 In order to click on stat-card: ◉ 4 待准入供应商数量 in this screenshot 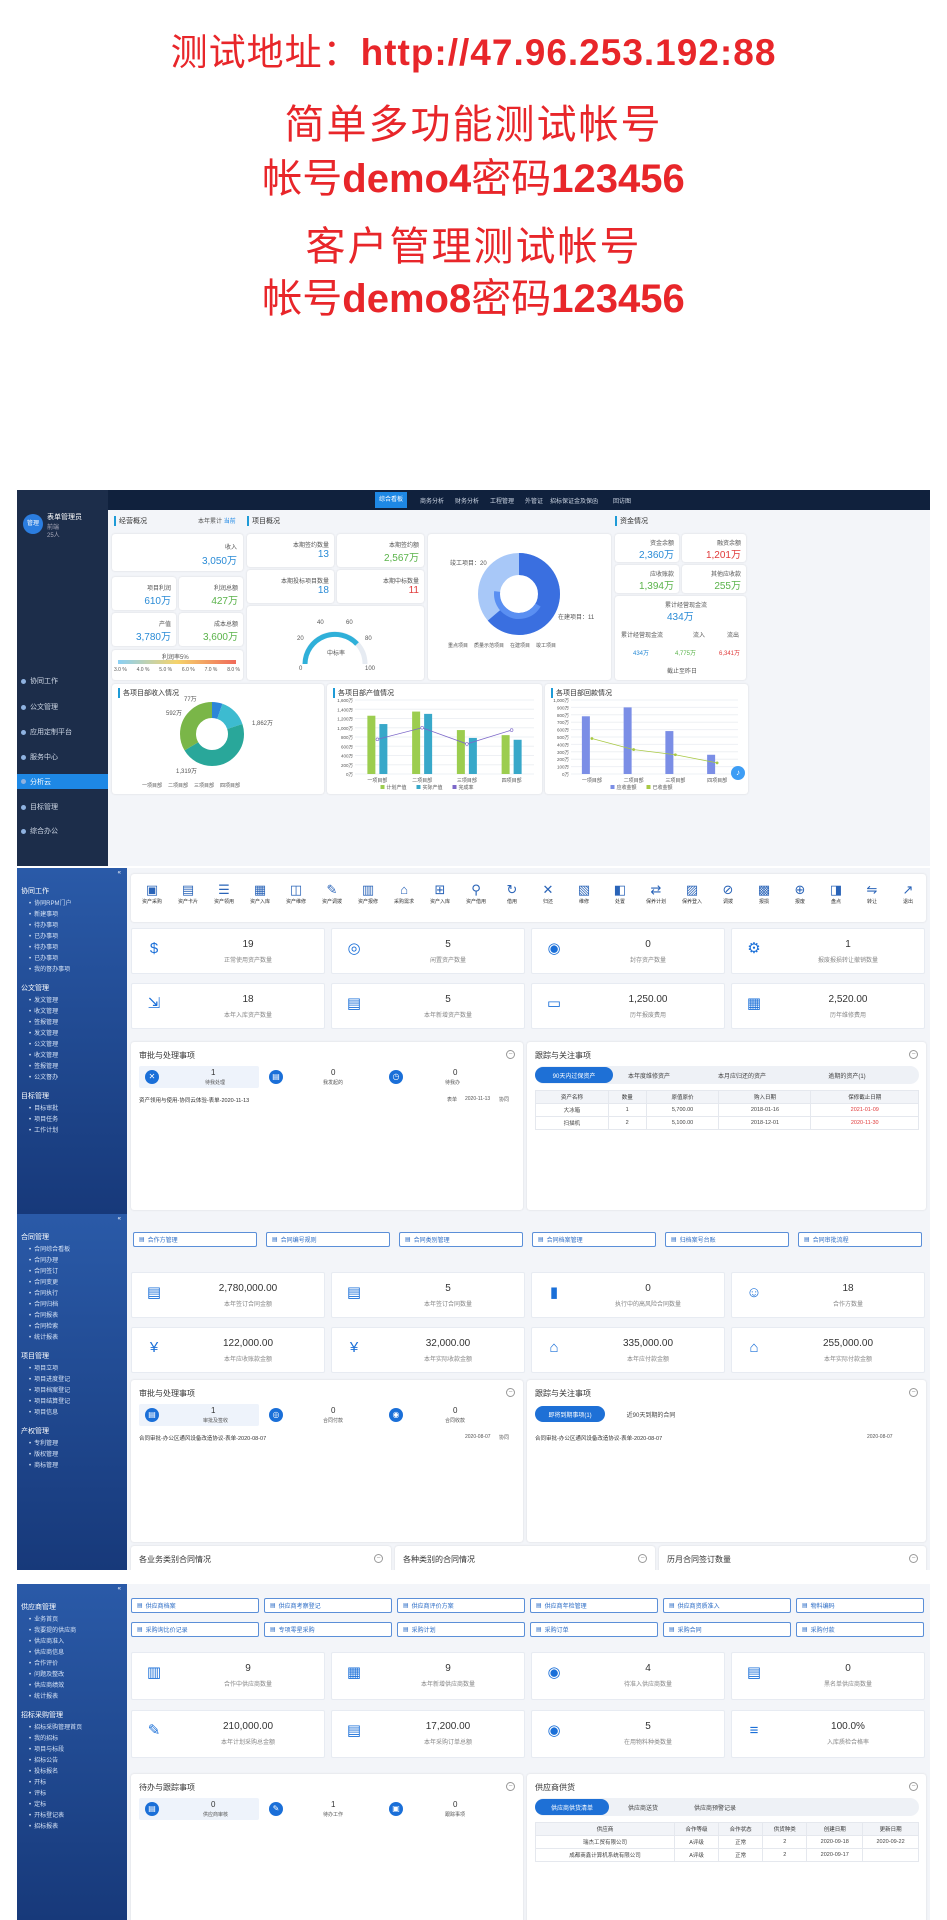, I will do `click(628, 1676)`.